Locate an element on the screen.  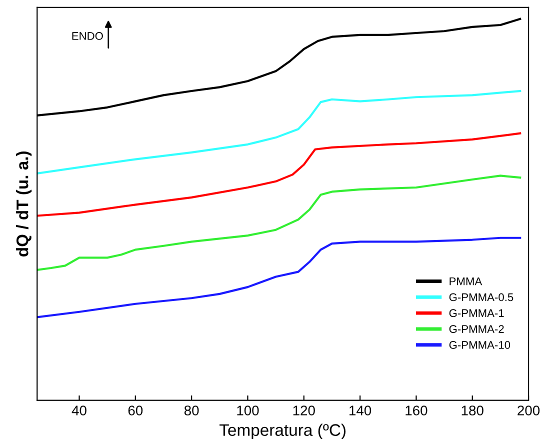
x-tick-label: 160 is located at coordinates (417, 411).